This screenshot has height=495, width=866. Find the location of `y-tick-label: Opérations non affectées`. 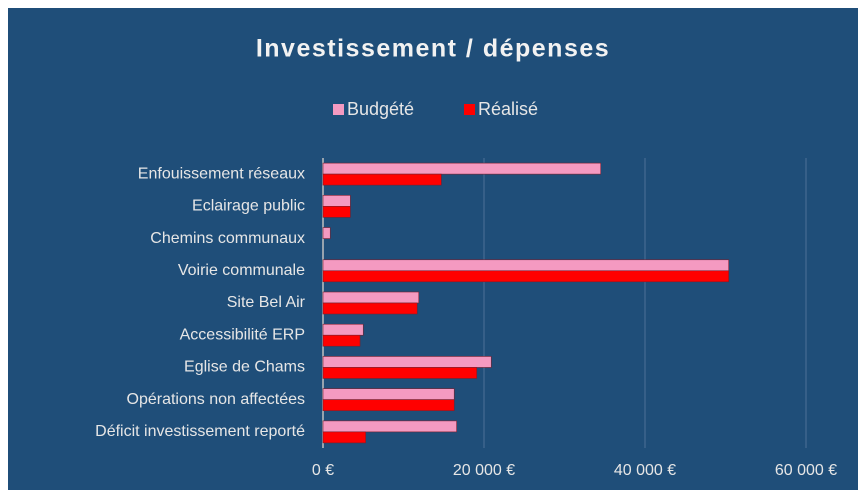

y-tick-label: Opérations non affectées is located at coordinates (216, 399).